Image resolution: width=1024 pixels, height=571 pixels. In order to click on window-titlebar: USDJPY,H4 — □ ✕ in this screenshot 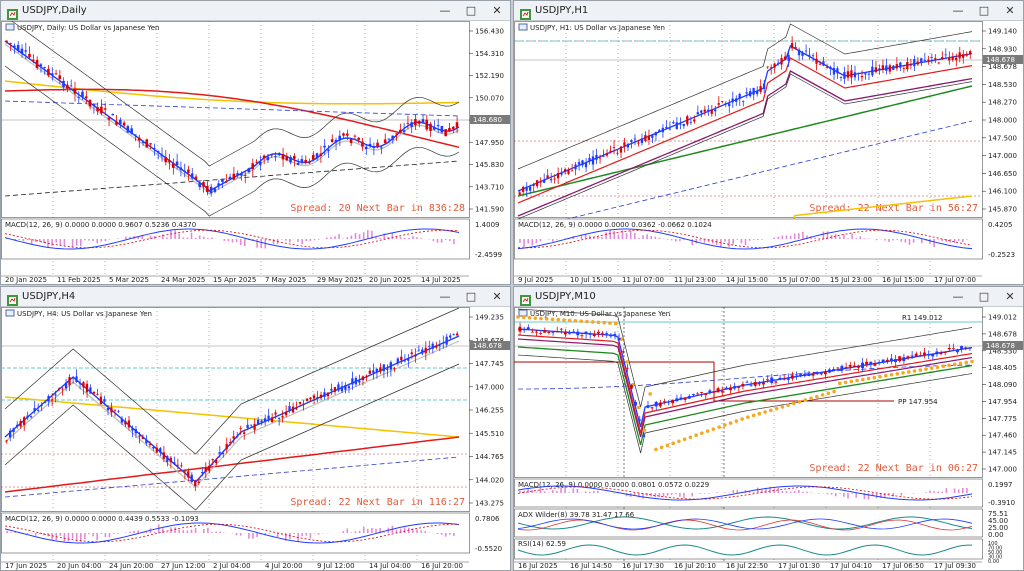, I will do `click(255, 297)`.